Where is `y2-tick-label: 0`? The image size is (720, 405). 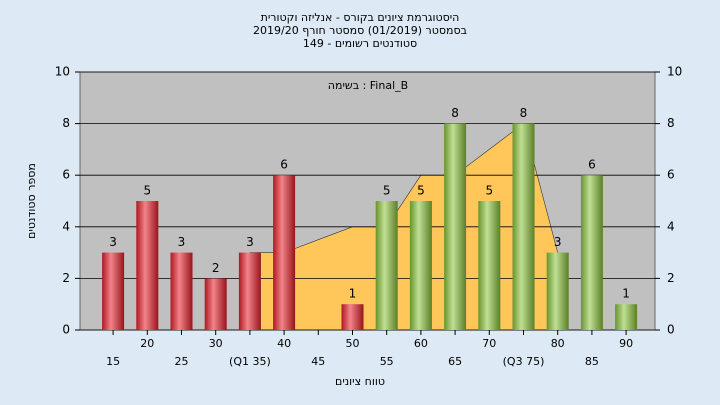 y2-tick-label: 0 is located at coordinates (671, 330).